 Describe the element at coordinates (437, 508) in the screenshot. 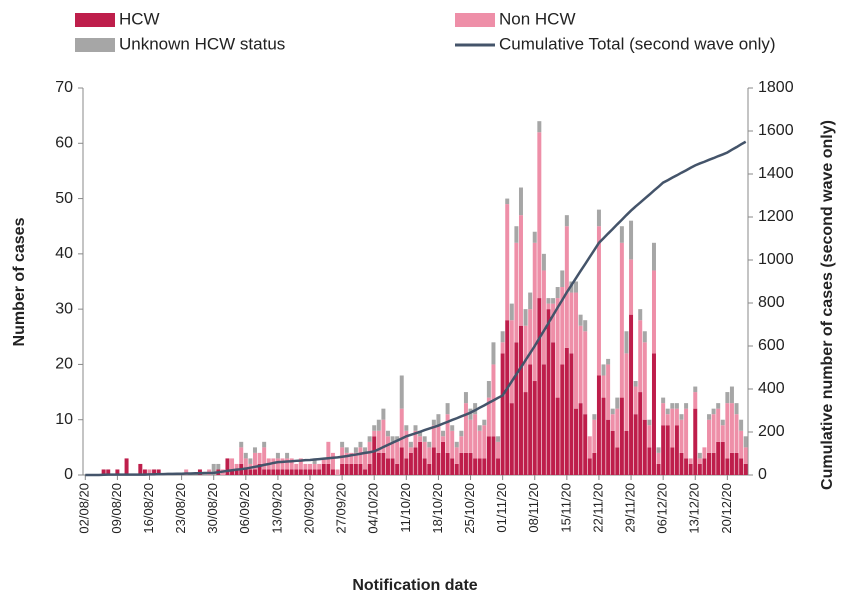

I see `x-tick-label: 18/10/20` at that location.